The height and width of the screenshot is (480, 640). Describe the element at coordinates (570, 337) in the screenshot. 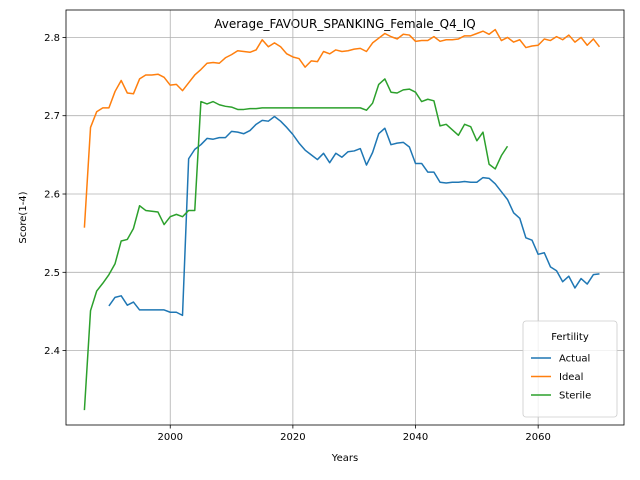

I see `legend-title: Fertility` at that location.